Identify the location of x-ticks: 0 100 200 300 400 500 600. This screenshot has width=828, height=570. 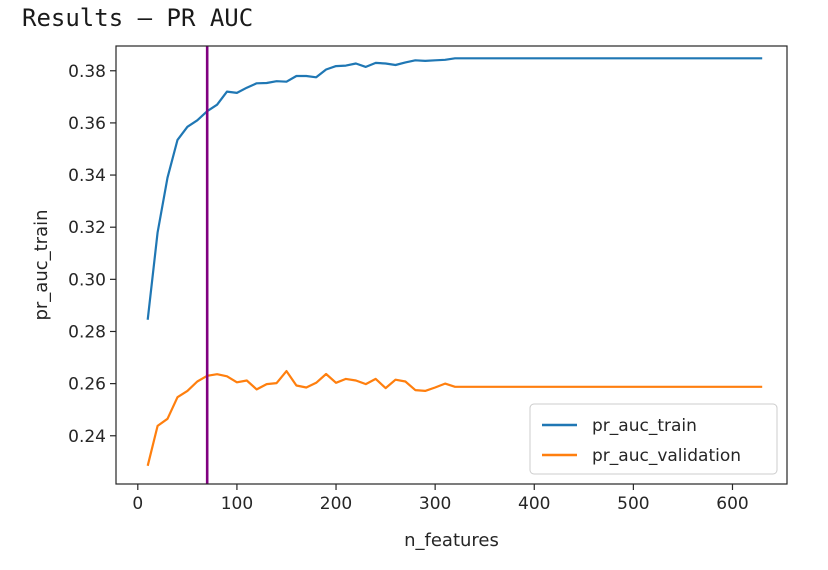
(440, 499).